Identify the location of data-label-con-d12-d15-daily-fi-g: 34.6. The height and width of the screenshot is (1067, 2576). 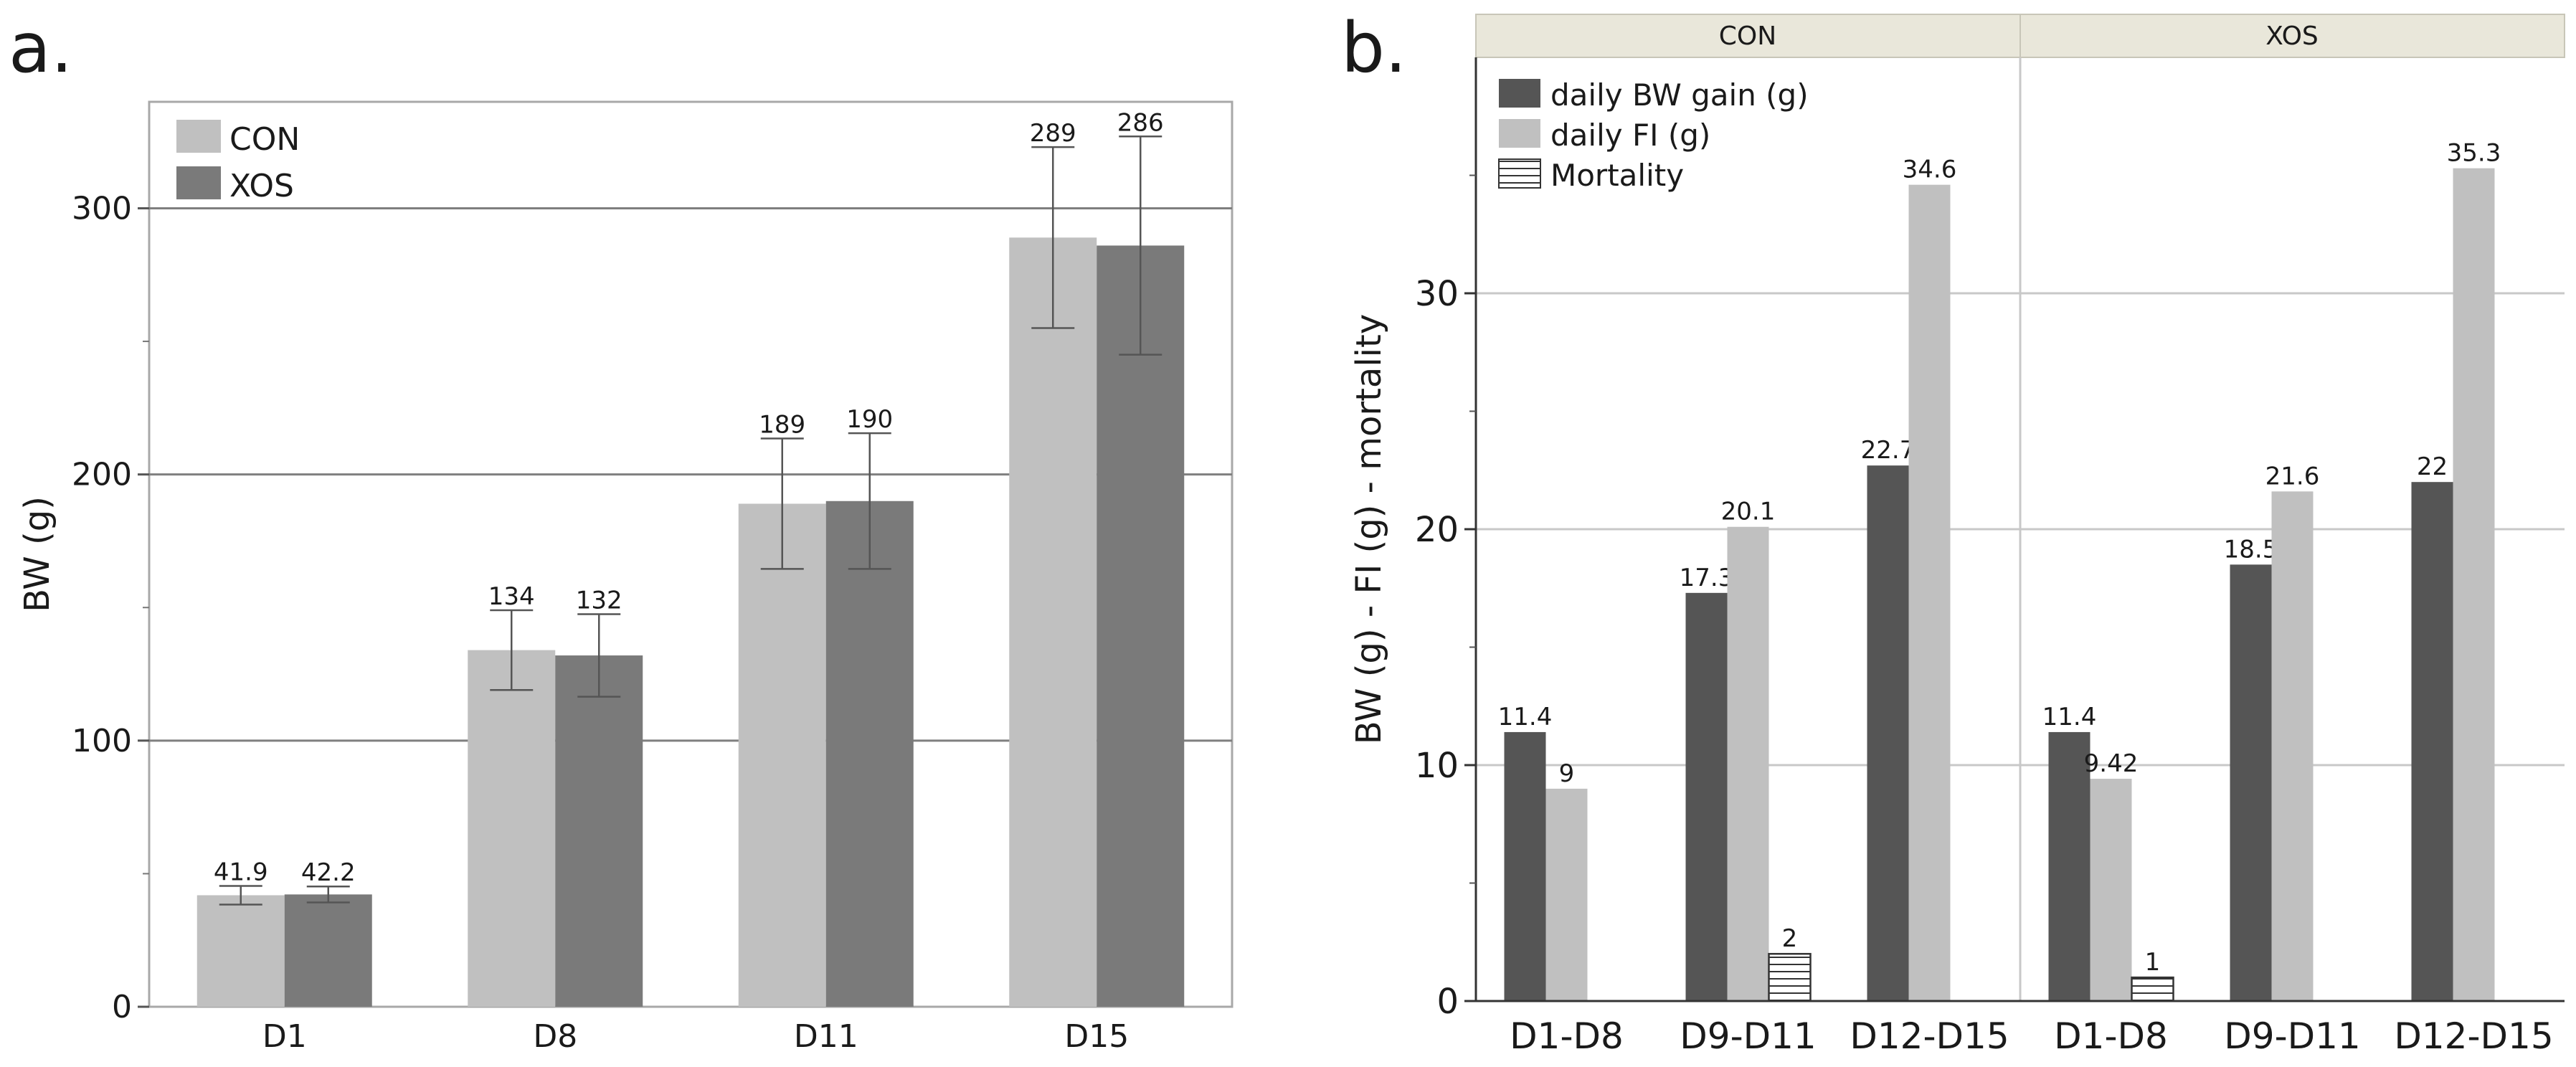
(1930, 170).